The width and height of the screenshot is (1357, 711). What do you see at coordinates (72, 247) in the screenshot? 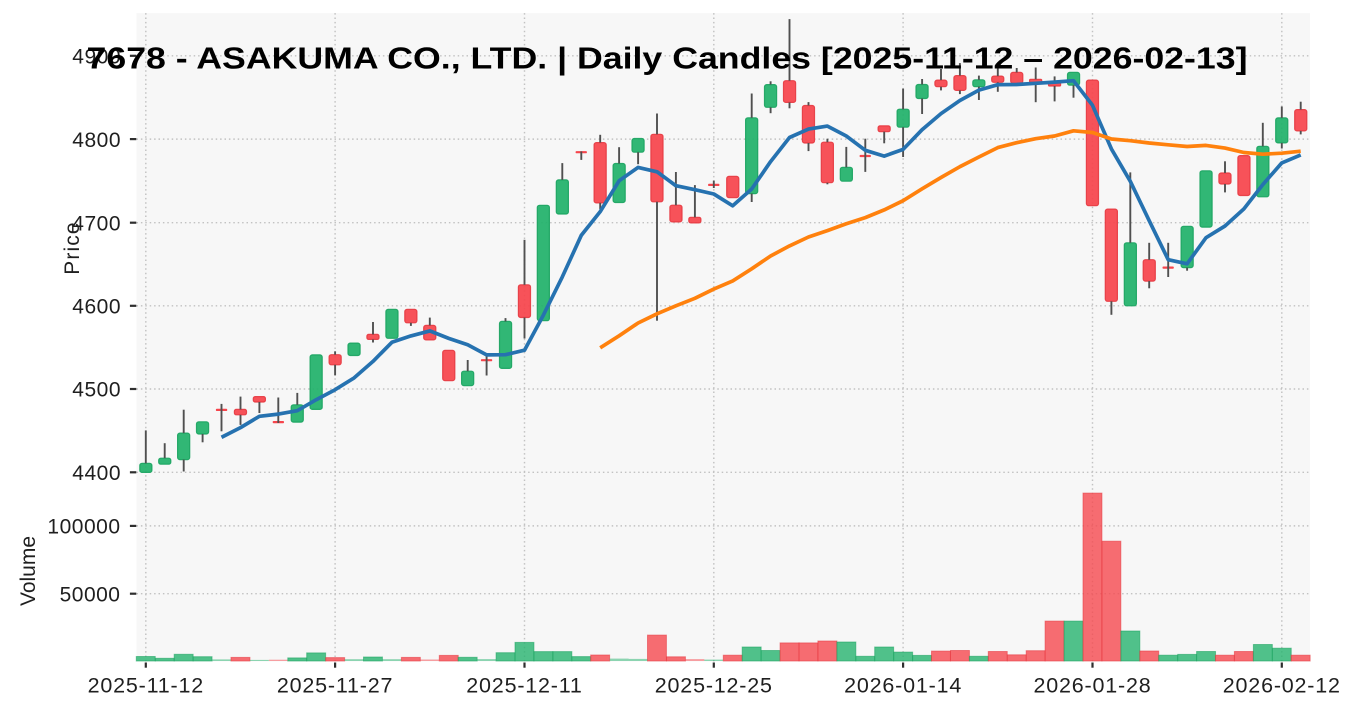
I see `svg-text: Price` at bounding box center [72, 247].